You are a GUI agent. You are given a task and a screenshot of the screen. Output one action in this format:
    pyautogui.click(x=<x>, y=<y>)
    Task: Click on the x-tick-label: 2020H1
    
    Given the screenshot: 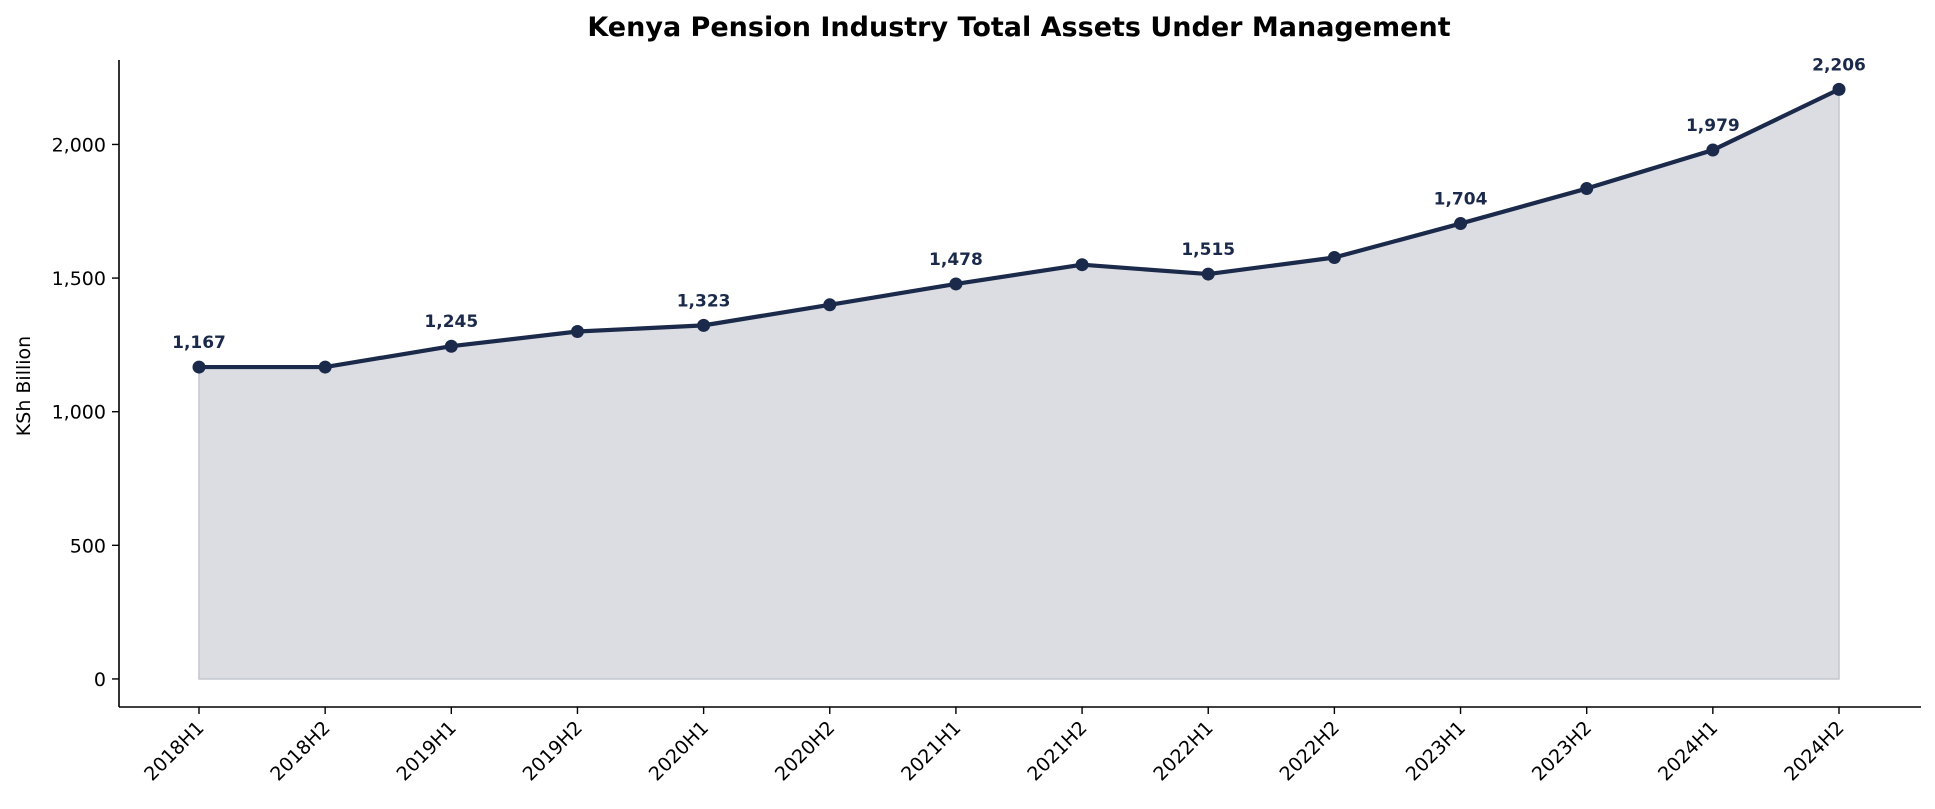 What is the action you would take?
    pyautogui.click(x=679, y=751)
    